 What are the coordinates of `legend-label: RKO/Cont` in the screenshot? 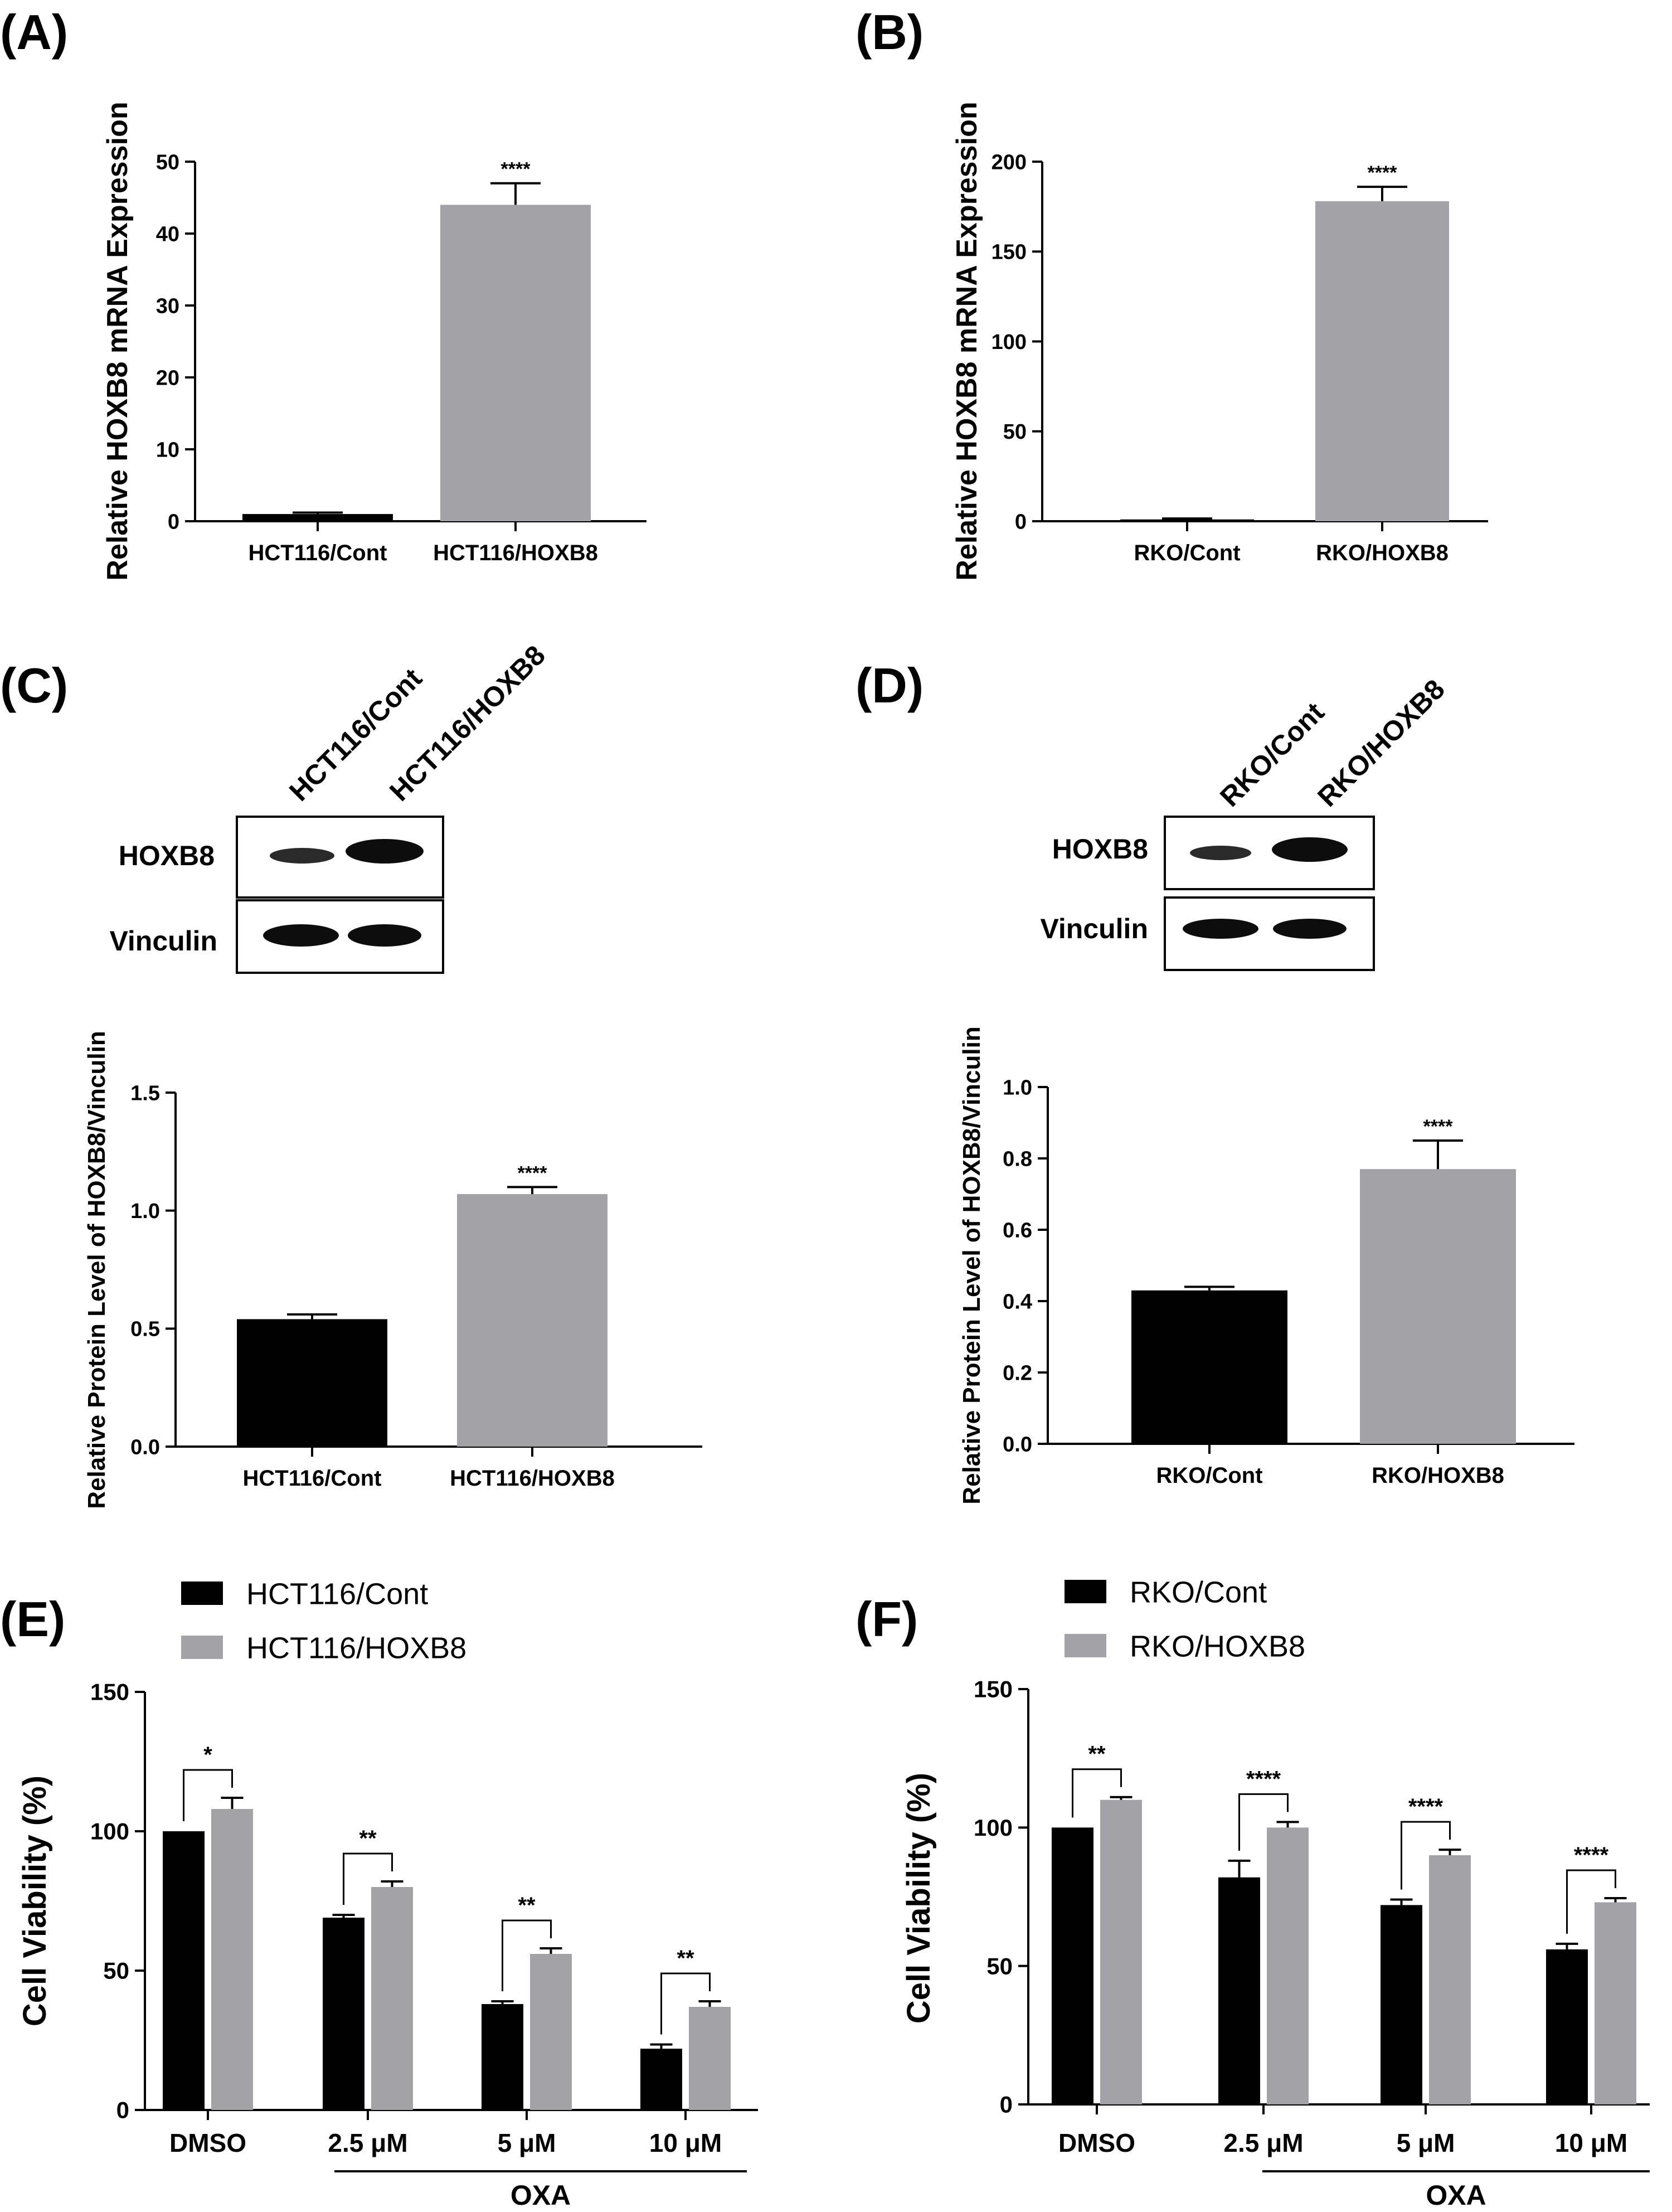 It's located at (1198, 1592).